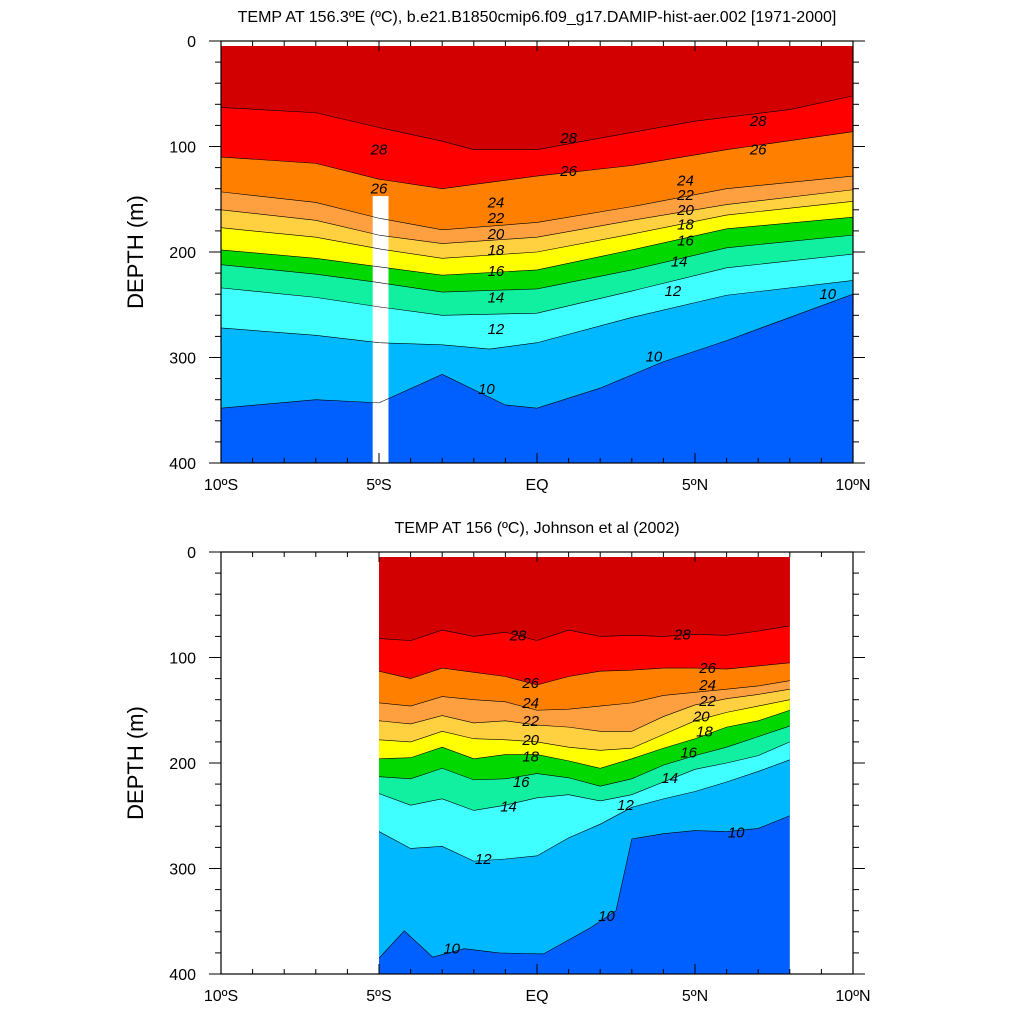  Describe the element at coordinates (852, 996) in the screenshot. I see `x-tick-label: 10ºN` at that location.